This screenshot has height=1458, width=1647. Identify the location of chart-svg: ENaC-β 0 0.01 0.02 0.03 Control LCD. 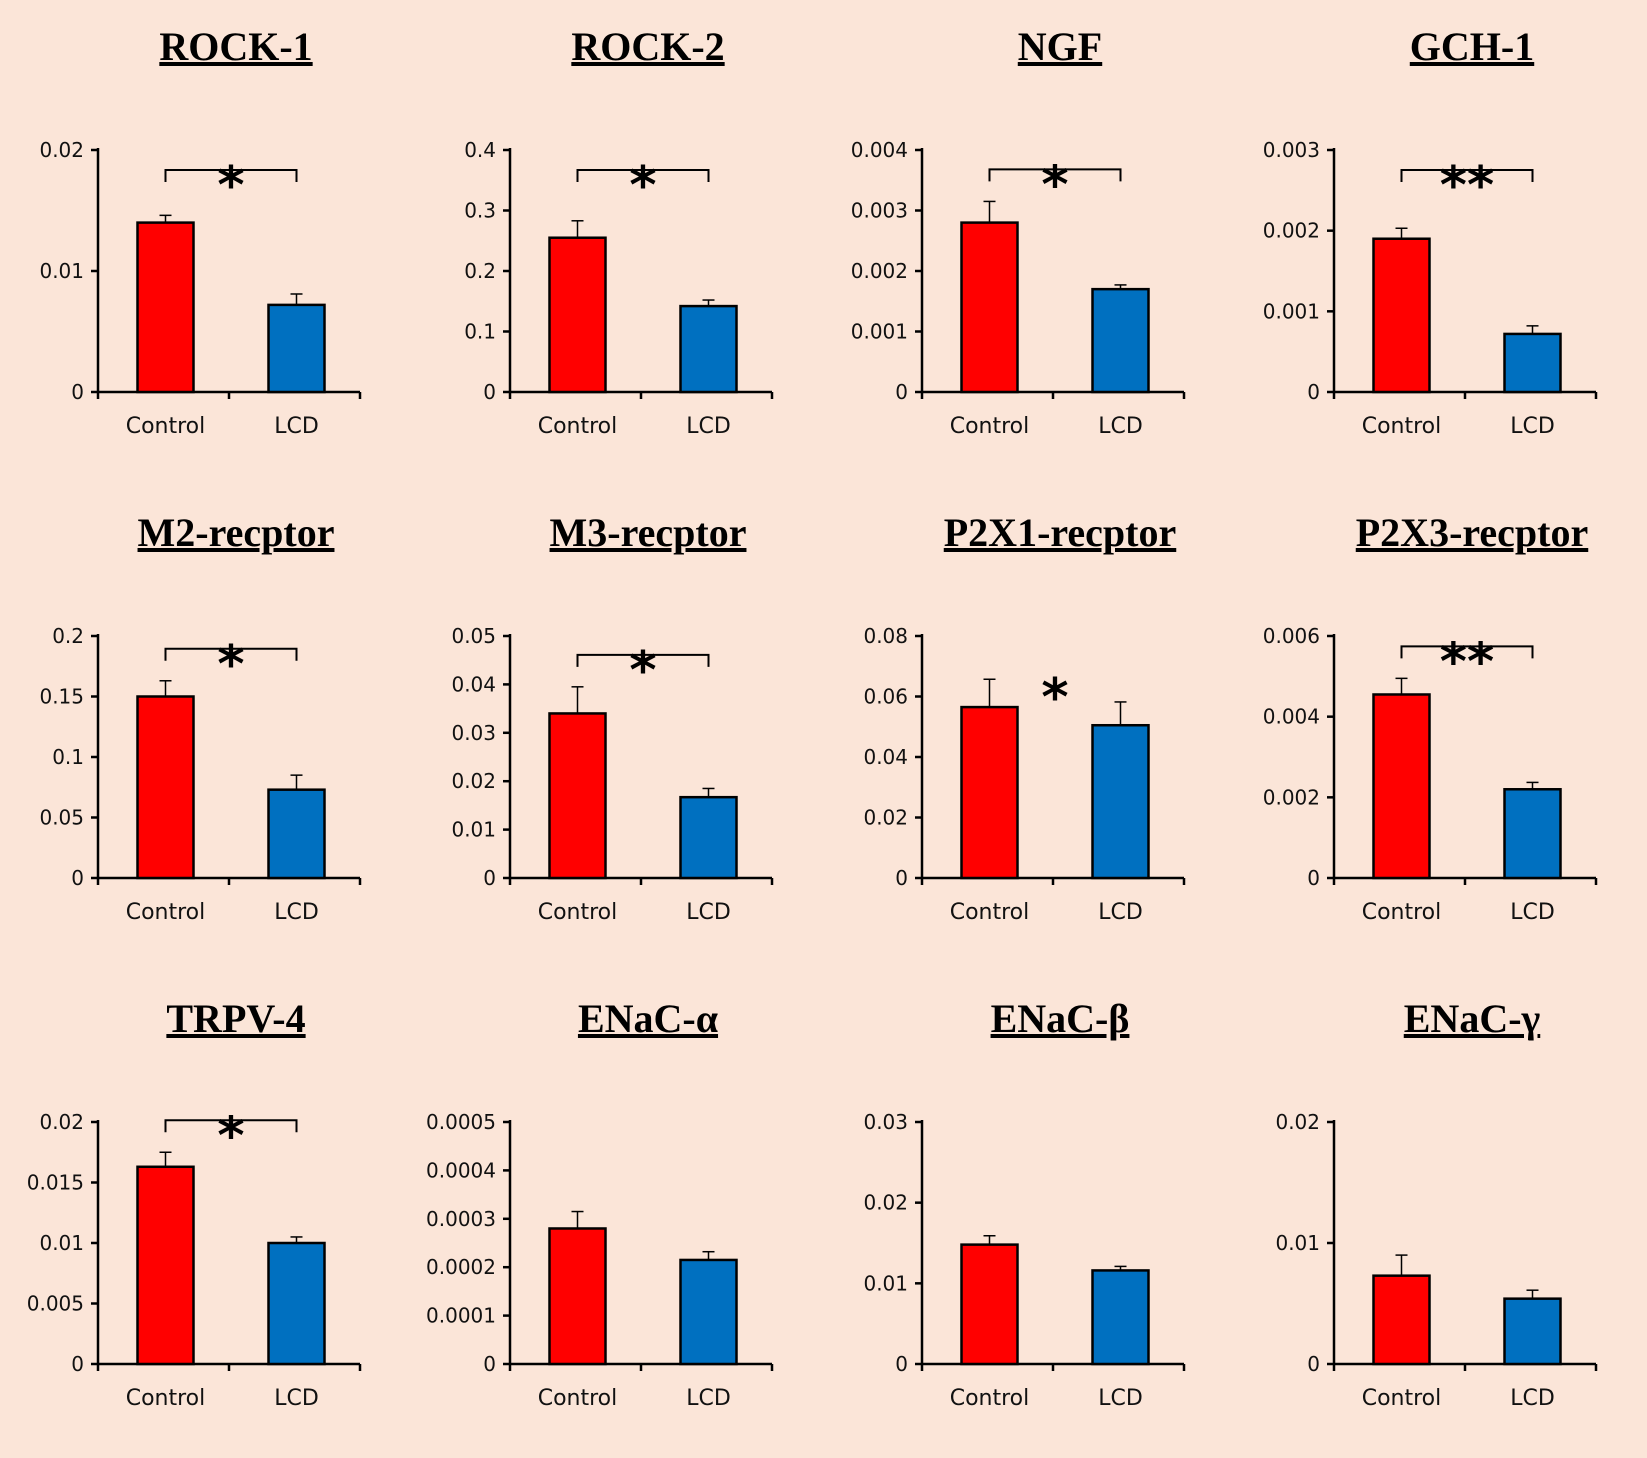
(1024, 1203).